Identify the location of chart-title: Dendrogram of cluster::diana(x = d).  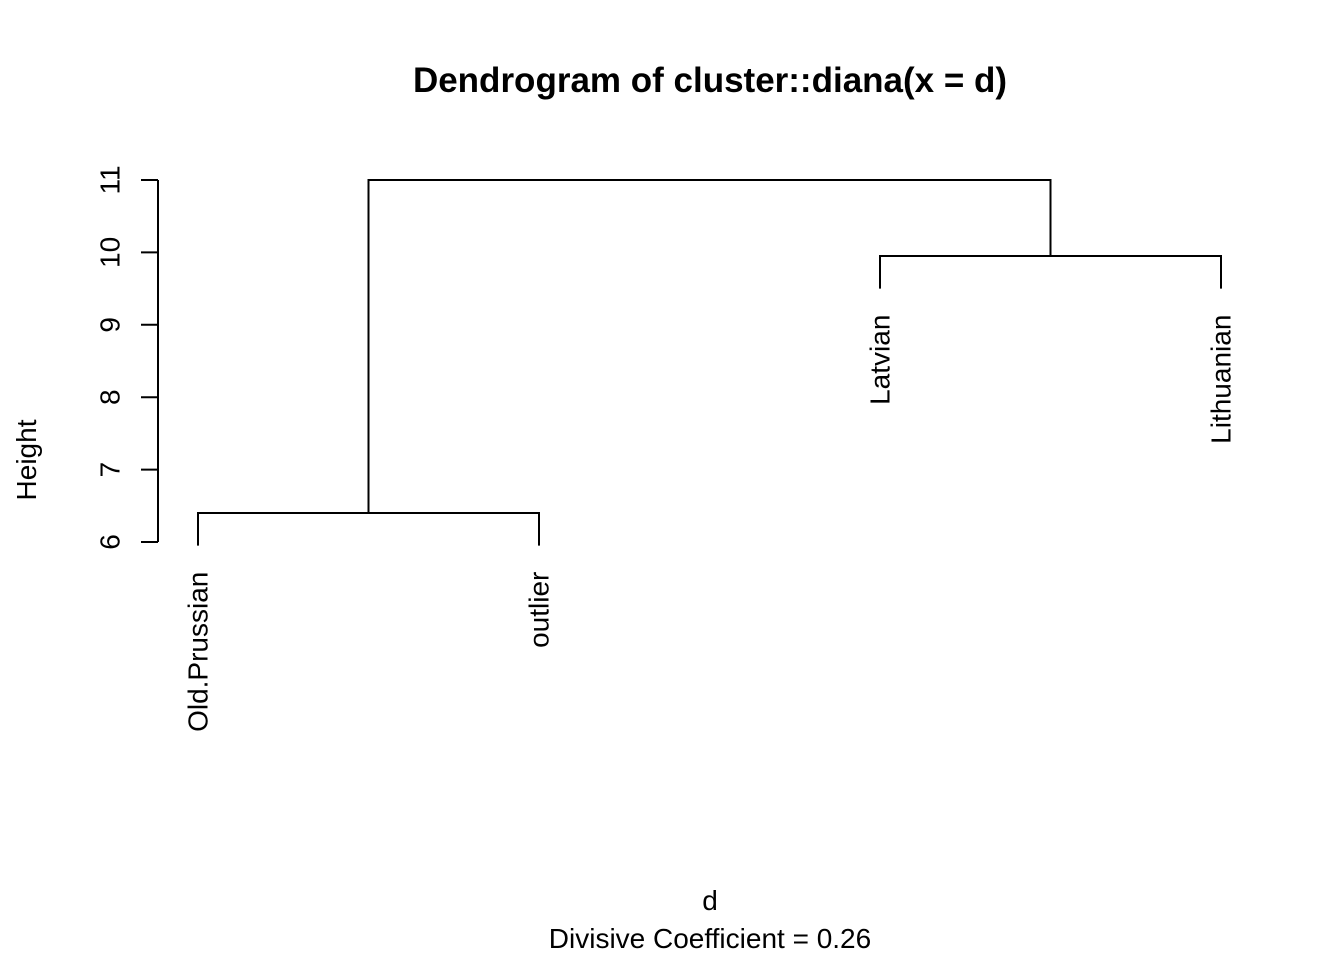
(710, 80).